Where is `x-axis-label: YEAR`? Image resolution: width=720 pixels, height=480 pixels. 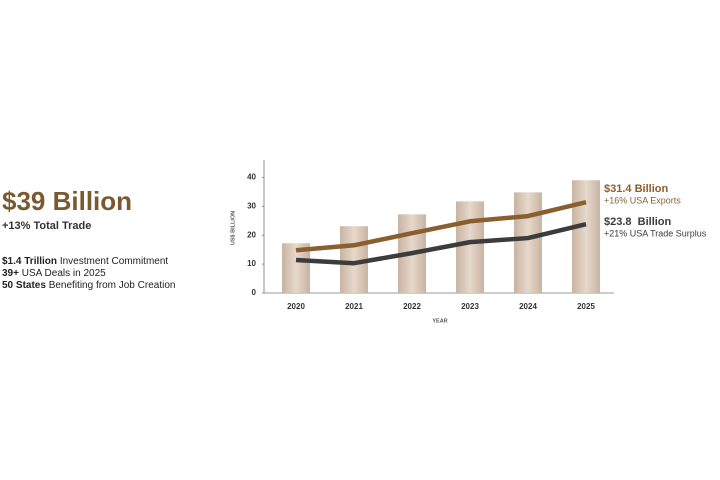 x-axis-label: YEAR is located at coordinates (439, 321).